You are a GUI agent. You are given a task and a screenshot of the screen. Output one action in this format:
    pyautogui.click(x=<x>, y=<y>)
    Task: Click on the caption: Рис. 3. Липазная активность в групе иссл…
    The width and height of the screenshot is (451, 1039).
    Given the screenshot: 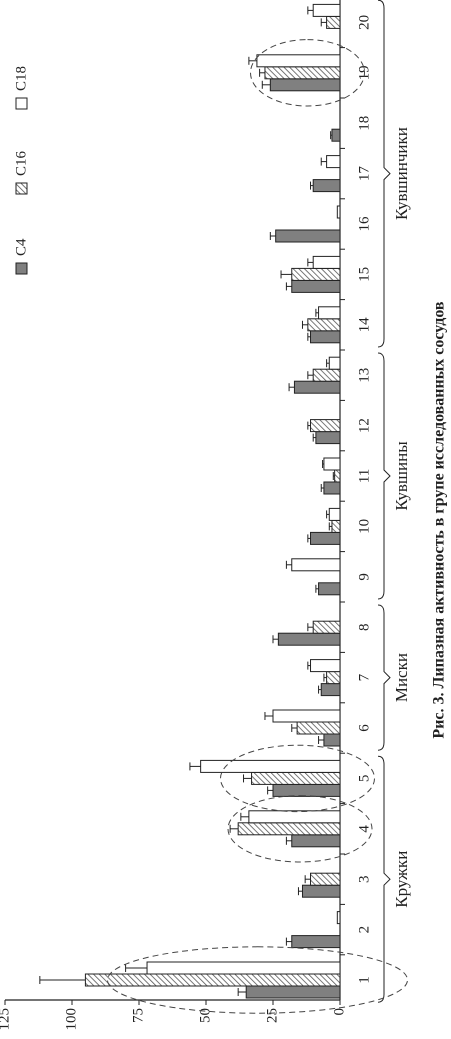 What is the action you would take?
    pyautogui.click(x=439, y=519)
    